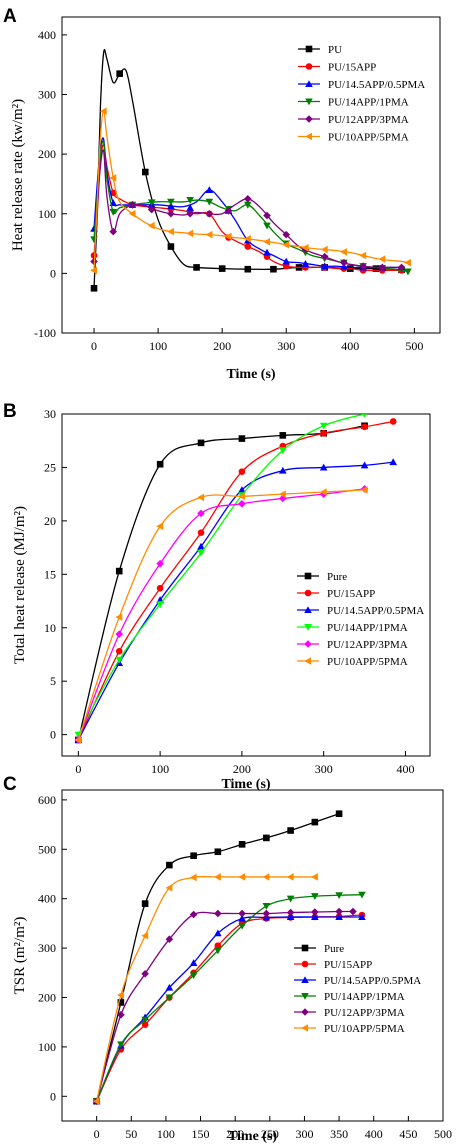 The width and height of the screenshot is (457, 1145). What do you see at coordinates (160, 769) in the screenshot?
I see `x-tick-label: 100` at bounding box center [160, 769].